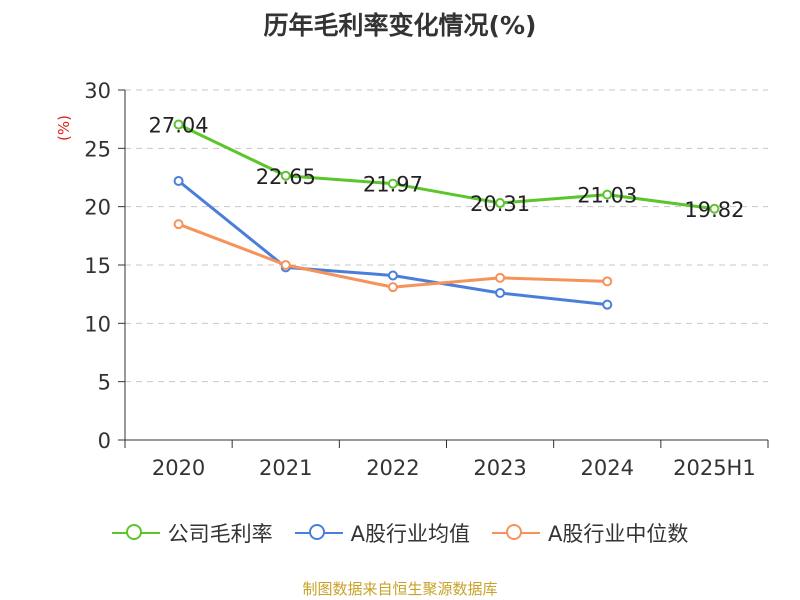 The image size is (800, 600). Describe the element at coordinates (499, 468) in the screenshot. I see `x-tick-label: 2023` at that location.